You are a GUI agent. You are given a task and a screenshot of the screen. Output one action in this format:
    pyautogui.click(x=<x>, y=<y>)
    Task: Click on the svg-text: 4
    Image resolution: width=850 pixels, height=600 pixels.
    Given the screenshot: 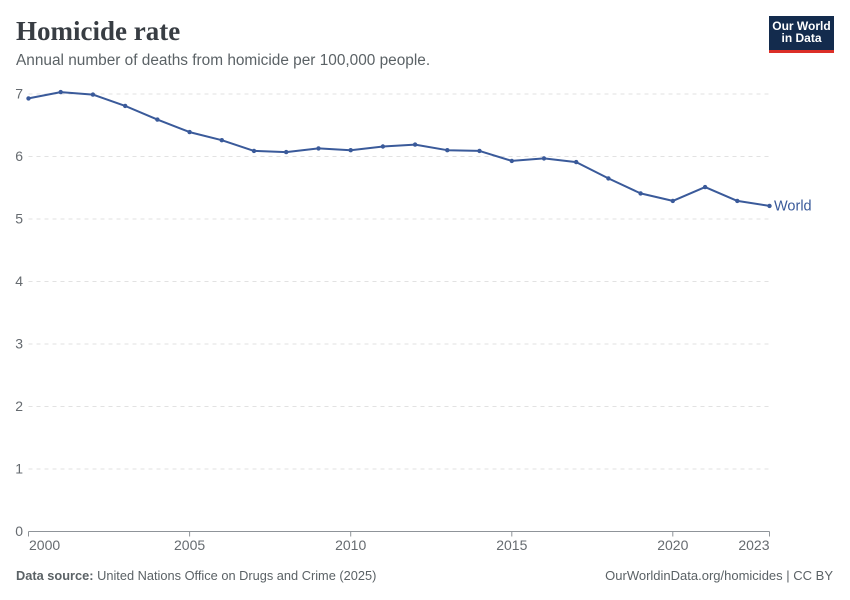 What is the action you would take?
    pyautogui.click(x=19, y=281)
    